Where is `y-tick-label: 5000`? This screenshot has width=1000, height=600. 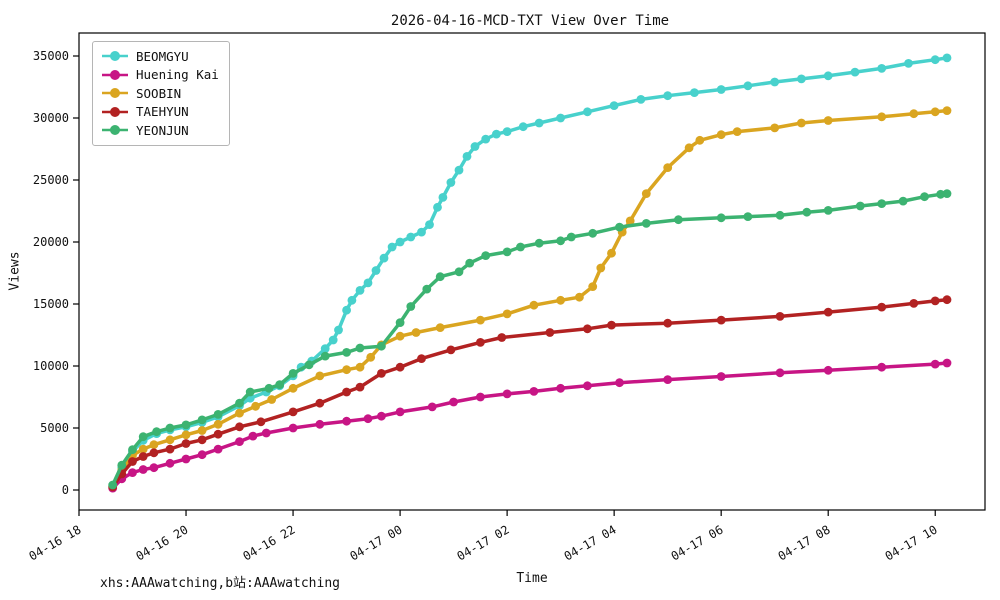 y-tick-label: 5000 is located at coordinates (54, 428).